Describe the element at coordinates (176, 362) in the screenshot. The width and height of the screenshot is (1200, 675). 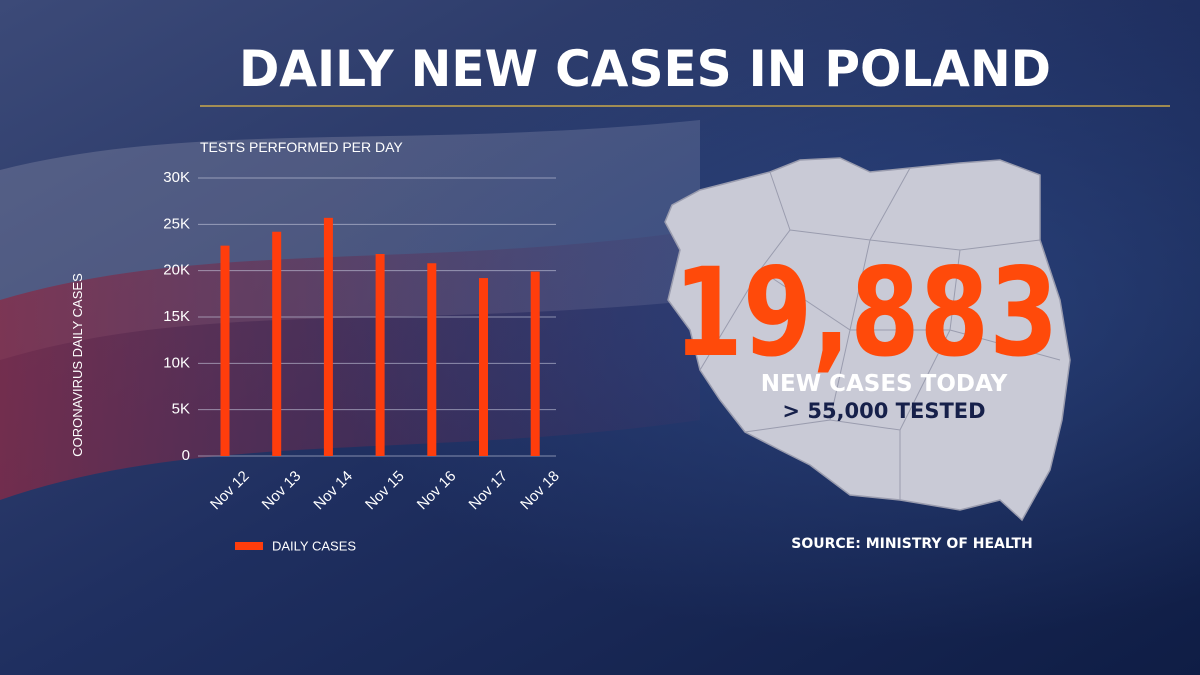
I see `y-tick-label: 10K` at that location.